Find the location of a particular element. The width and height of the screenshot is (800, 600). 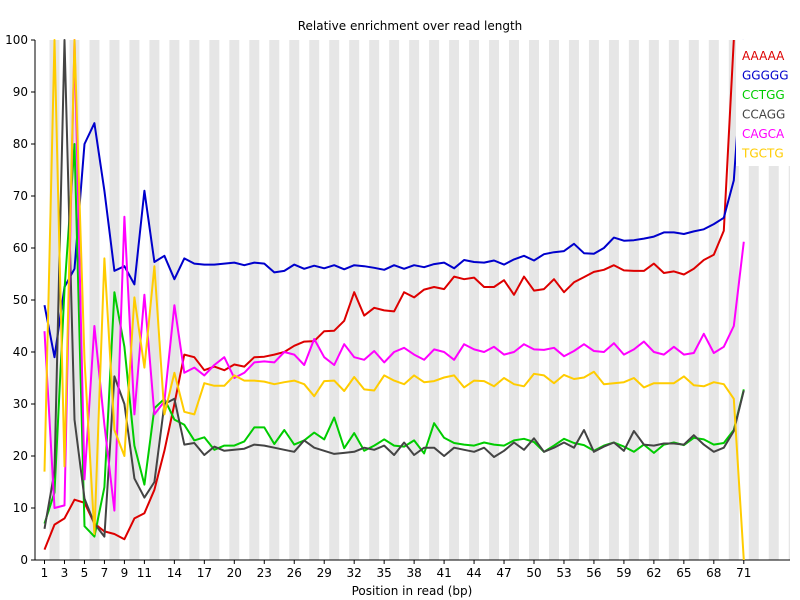

x-tick-label: 32 is located at coordinates (354, 573).